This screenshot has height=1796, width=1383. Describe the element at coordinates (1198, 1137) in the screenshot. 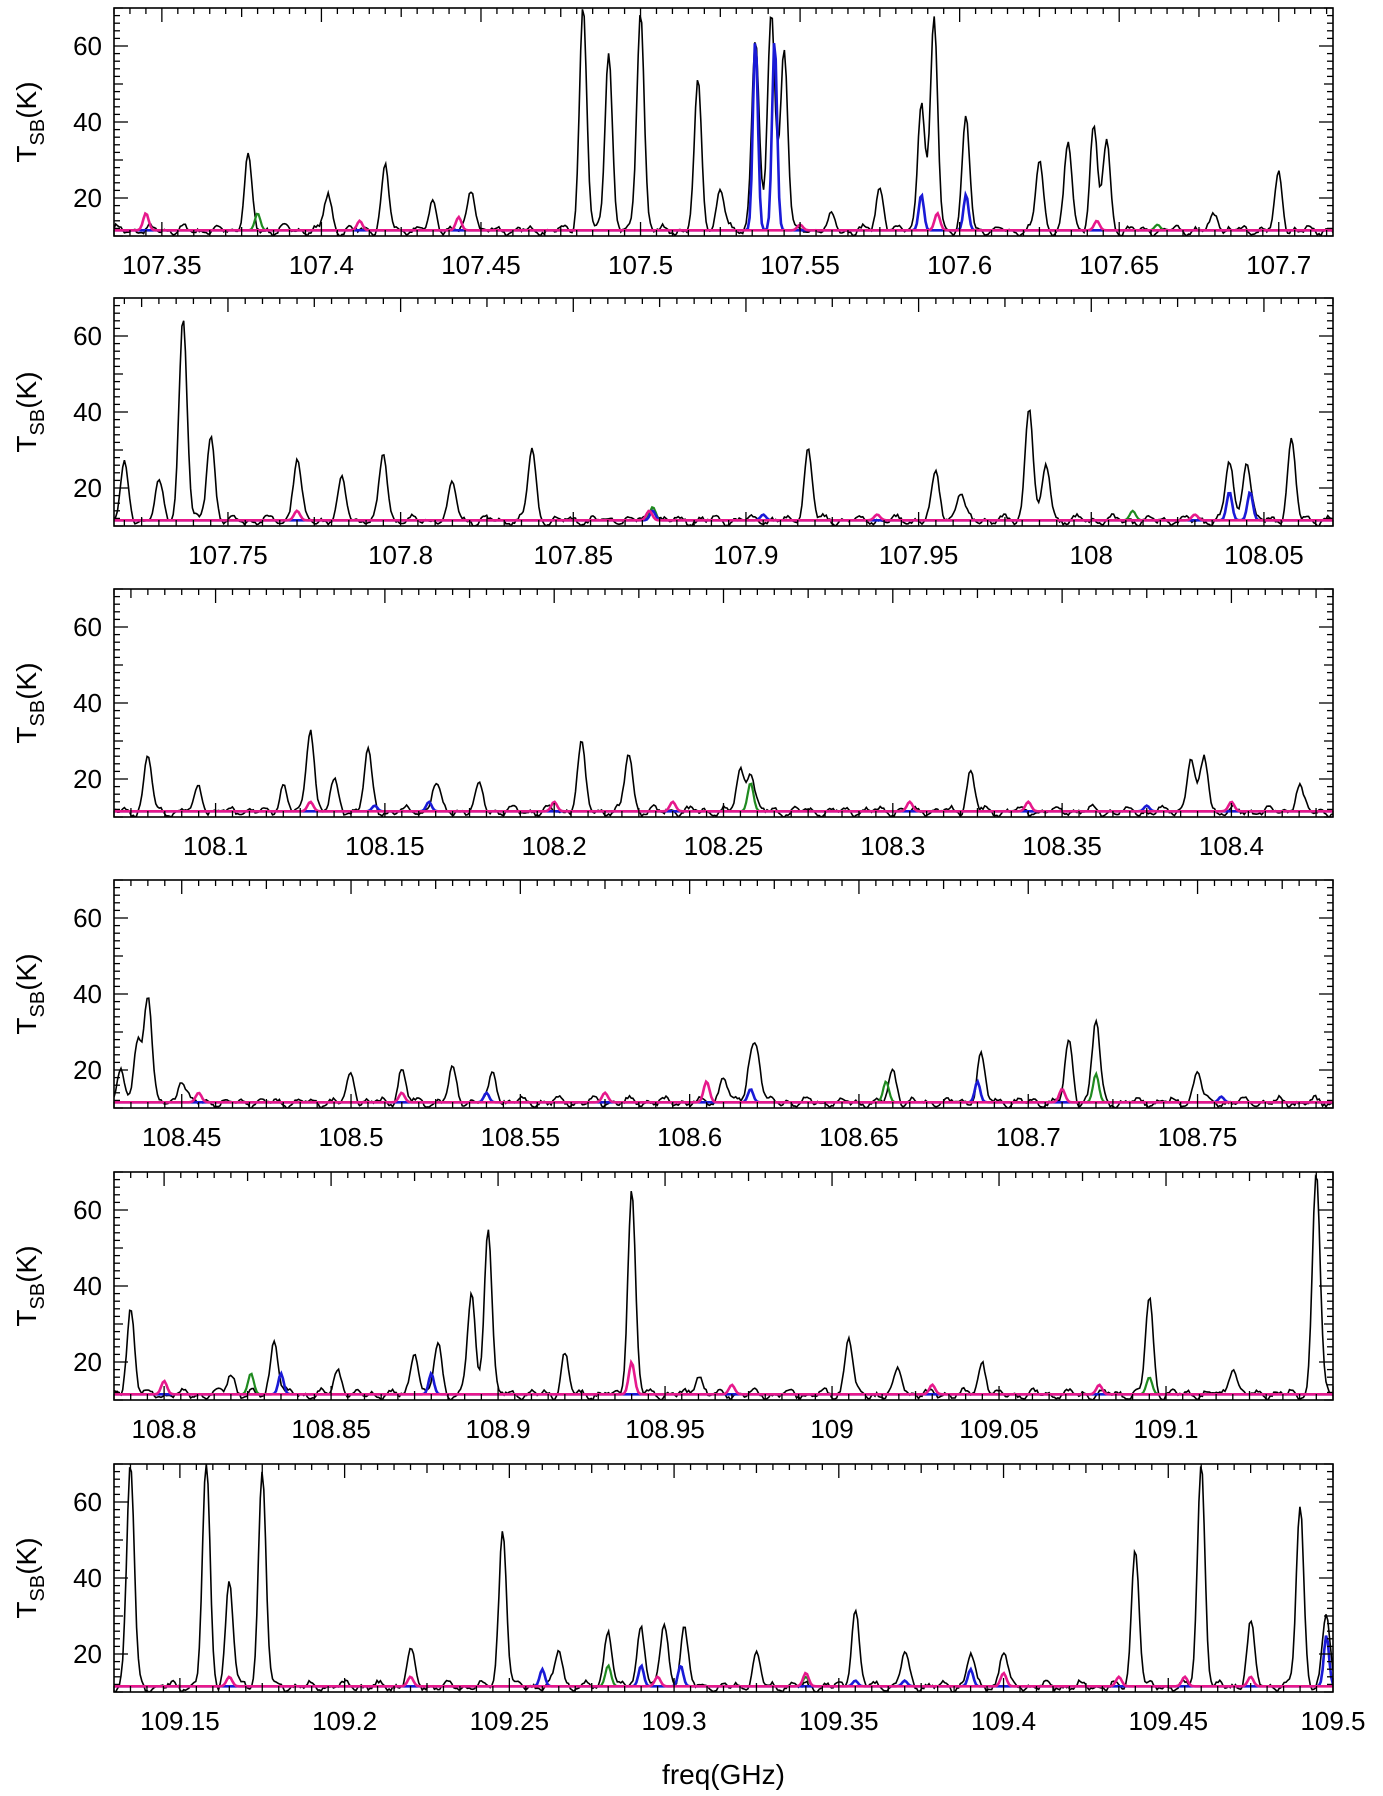

I see `x-tick-label: 108.75` at that location.